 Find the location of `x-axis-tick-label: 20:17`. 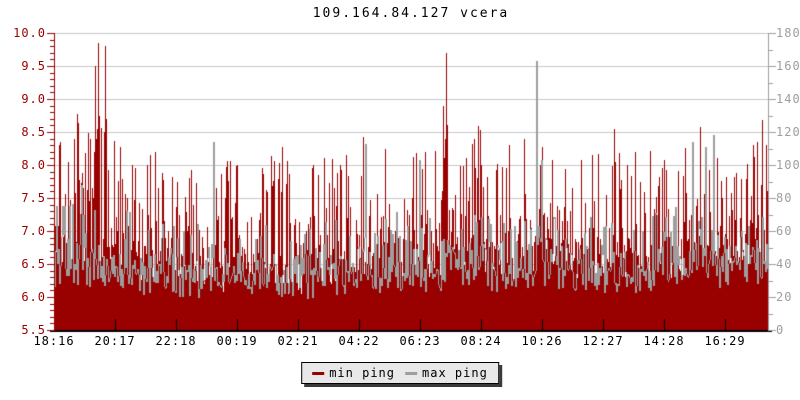

x-axis-tick-label: 20:17 is located at coordinates (115, 341).